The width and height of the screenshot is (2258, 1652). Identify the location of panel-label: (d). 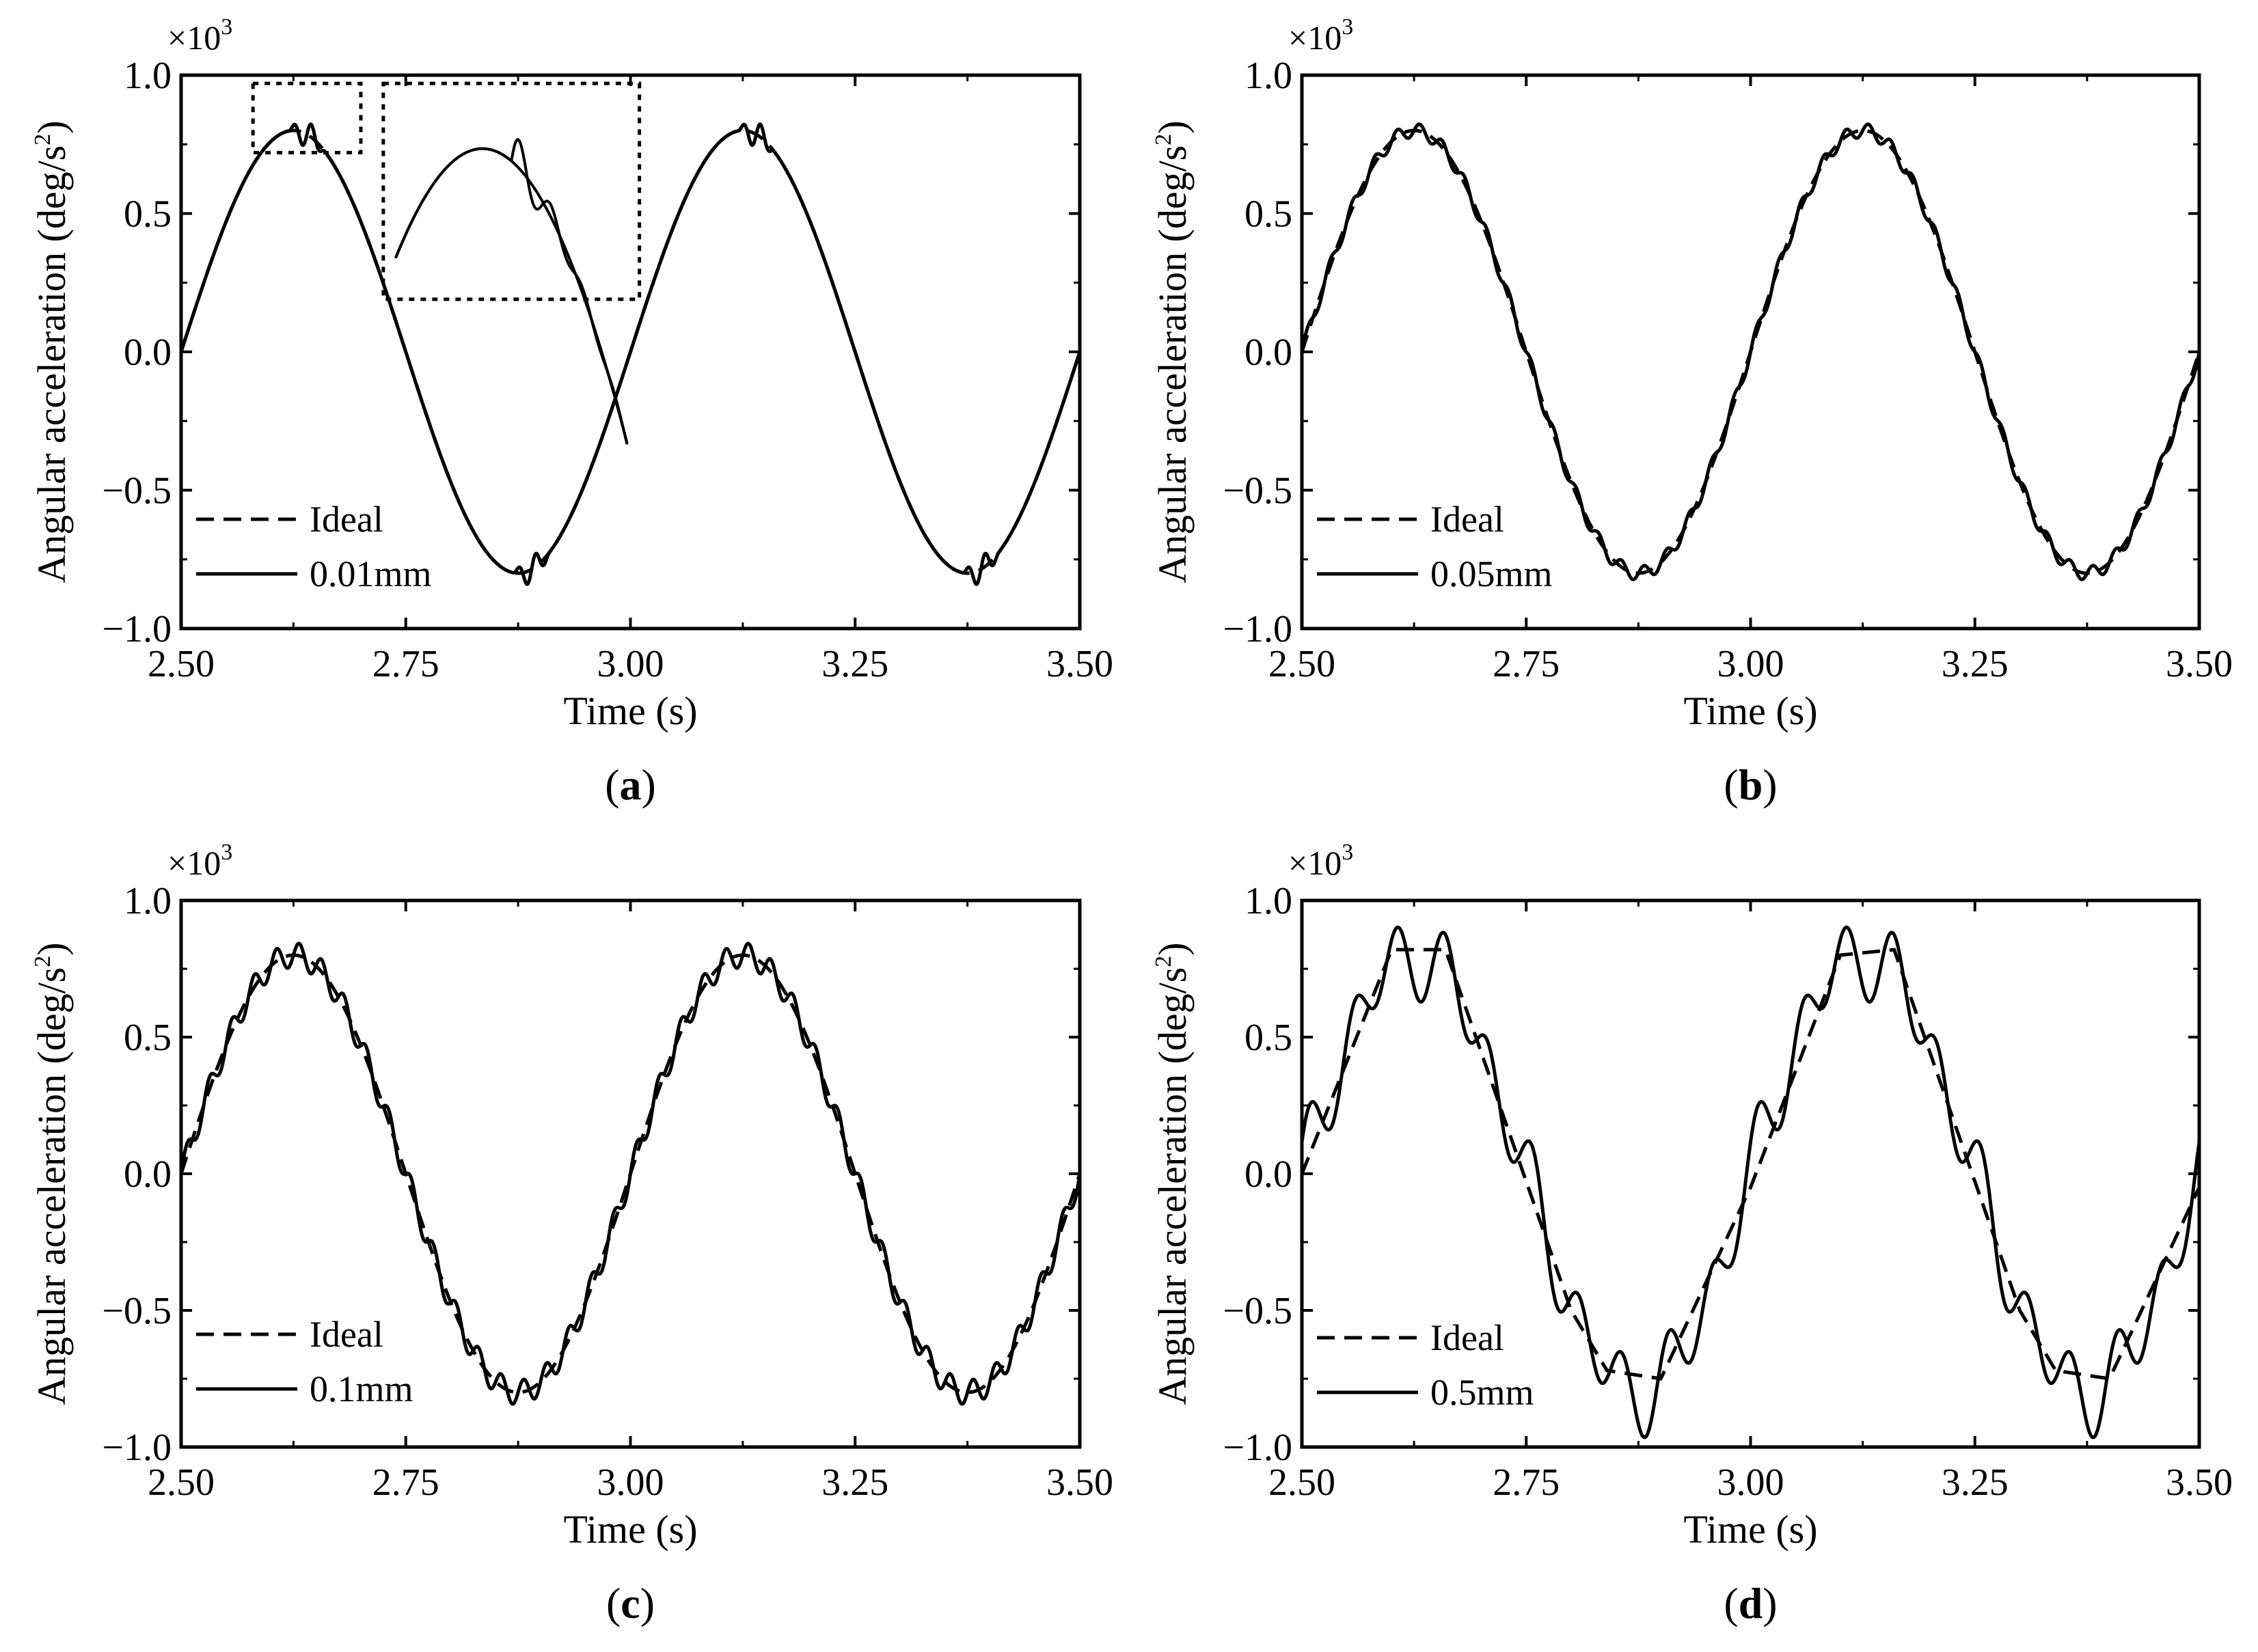
(1750, 1603).